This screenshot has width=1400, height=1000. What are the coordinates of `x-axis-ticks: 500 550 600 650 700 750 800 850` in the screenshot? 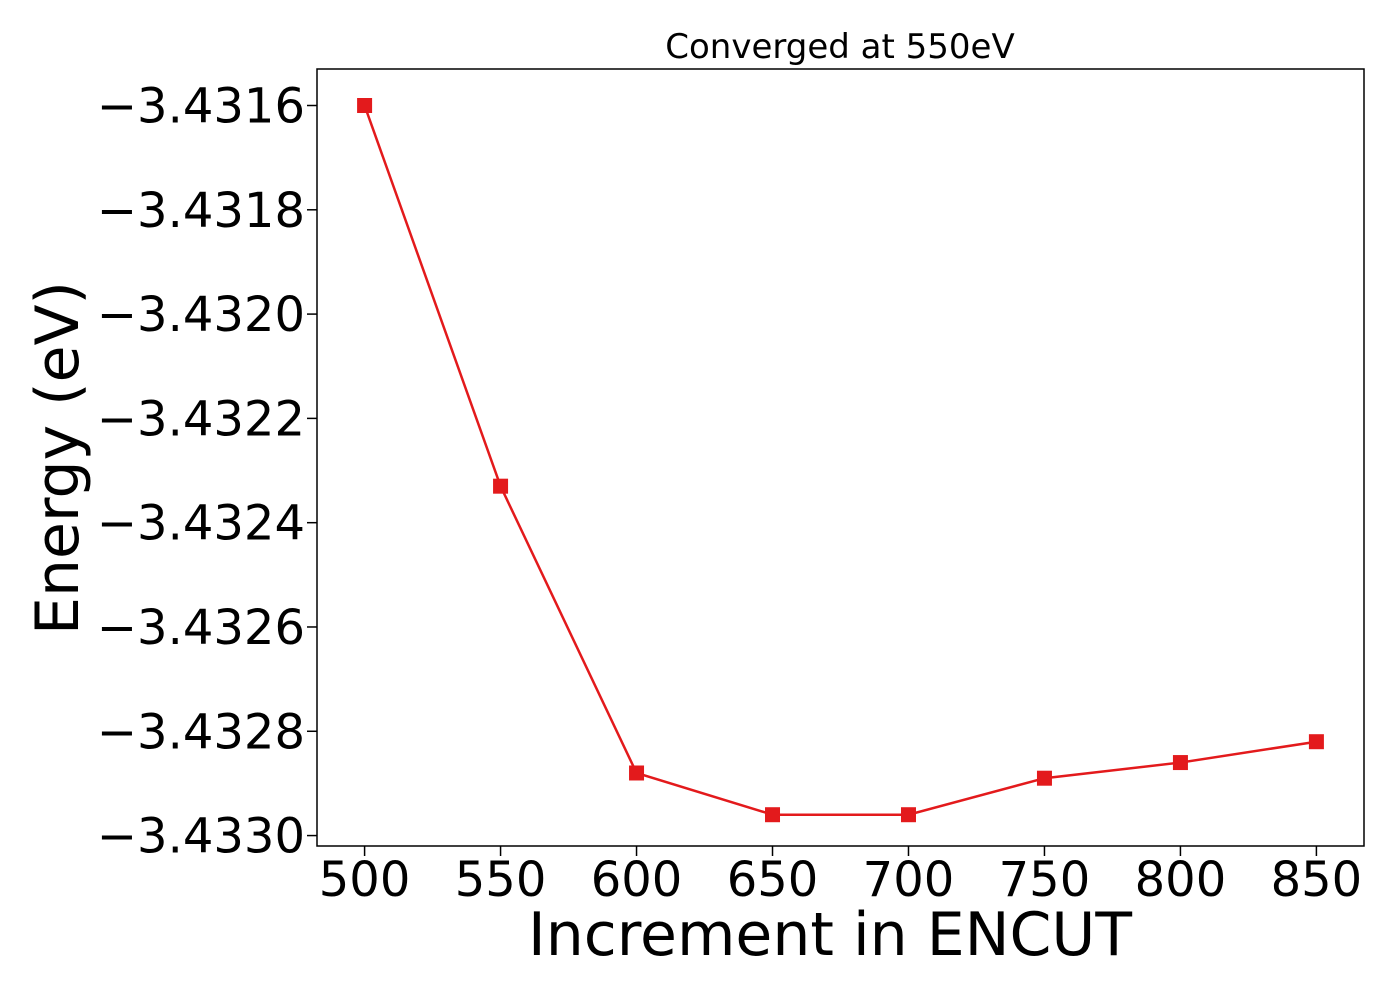 It's located at (840, 877).